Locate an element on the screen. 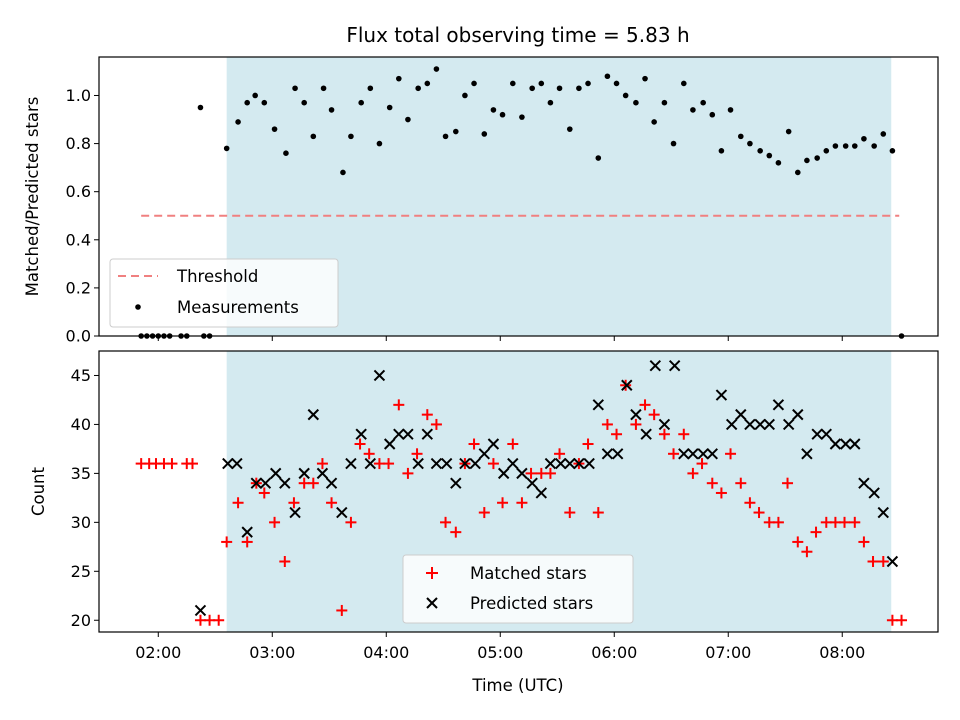 This screenshot has width=960, height=720. legend-matched-swatch is located at coordinates (432, 573).